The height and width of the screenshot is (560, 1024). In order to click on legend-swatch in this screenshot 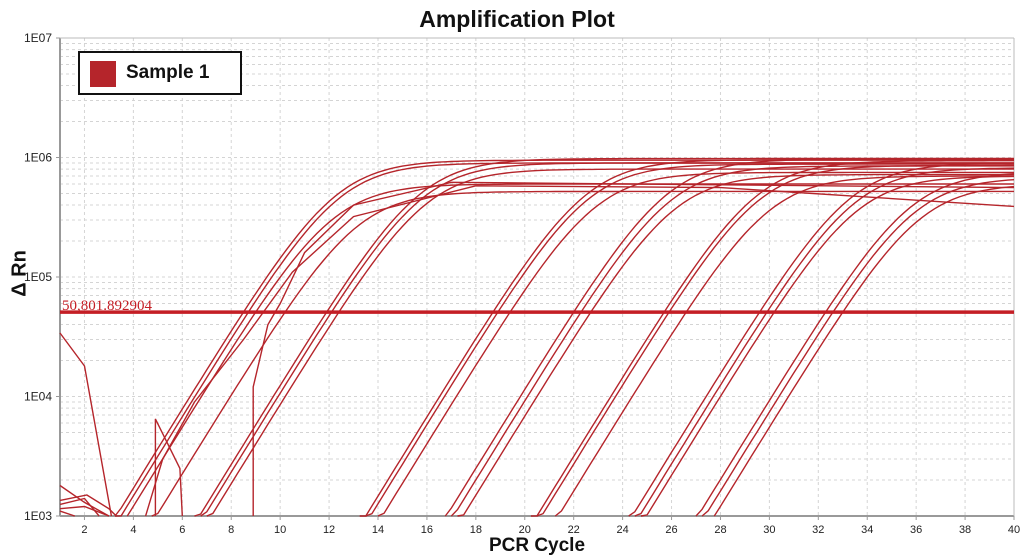, I will do `click(103, 74)`.